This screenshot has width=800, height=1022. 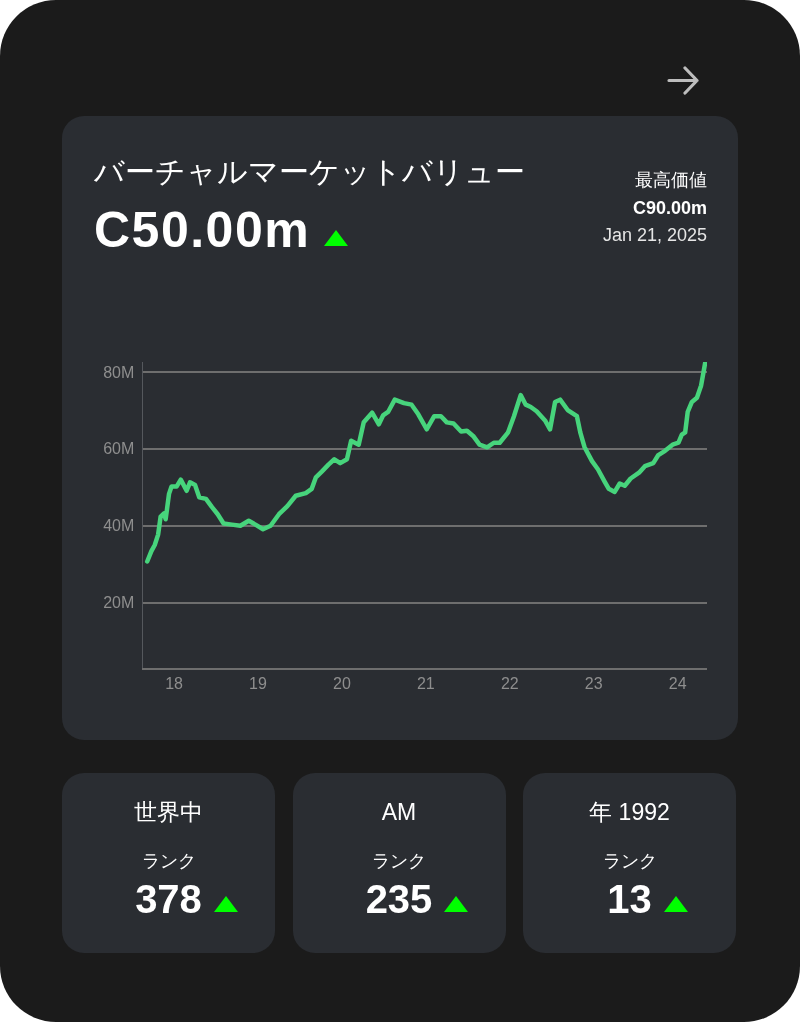 What do you see at coordinates (309, 171) in the screenshot?
I see `chart-title: バーチャルマーケットバリュー` at bounding box center [309, 171].